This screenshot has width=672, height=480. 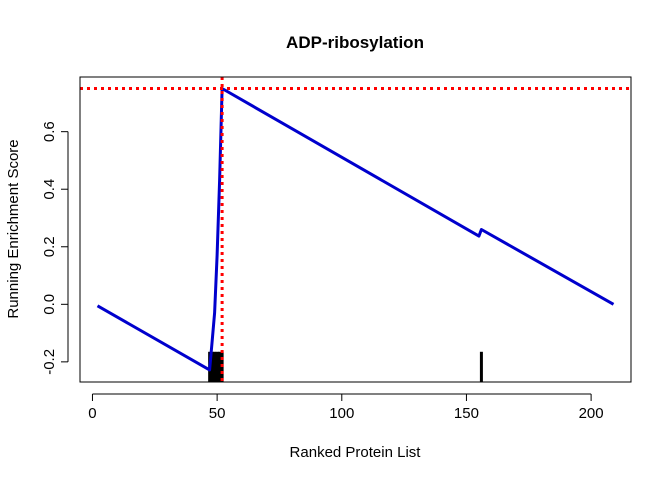 I want to click on x-tick-label: 200, so click(x=591, y=413).